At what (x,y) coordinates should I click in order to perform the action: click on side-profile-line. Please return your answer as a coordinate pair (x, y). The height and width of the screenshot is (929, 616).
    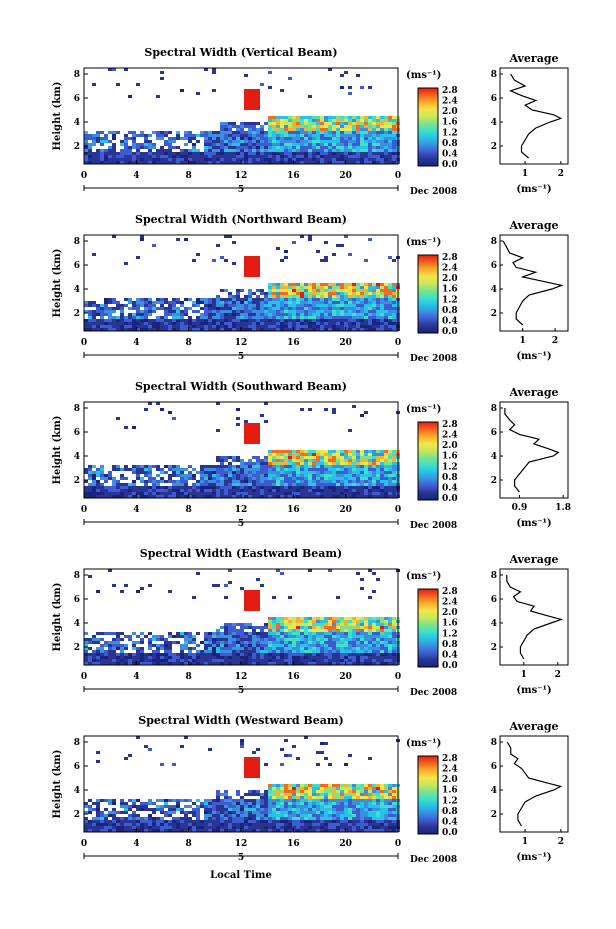
    Looking at the image, I should click on (535, 617).